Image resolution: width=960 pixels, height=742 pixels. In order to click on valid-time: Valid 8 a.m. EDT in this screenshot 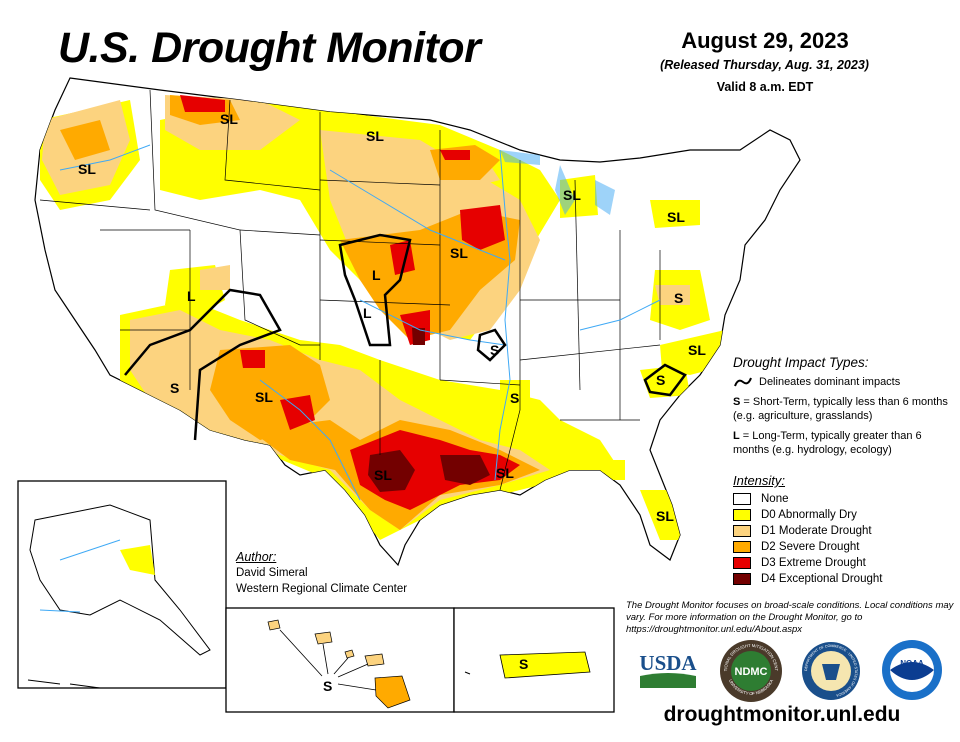, I will do `click(765, 87)`.